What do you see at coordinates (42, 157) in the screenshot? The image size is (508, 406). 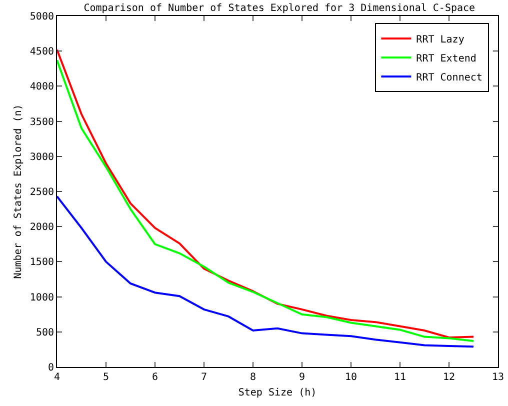 I see `y-tick-label: 3000` at bounding box center [42, 157].